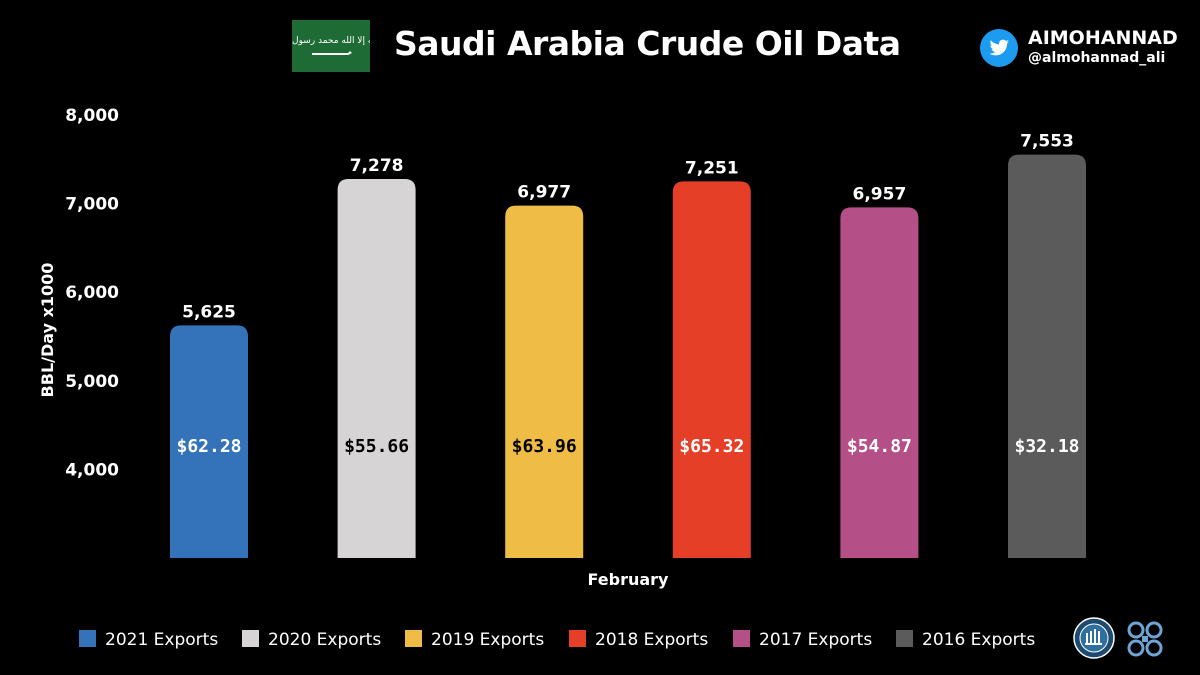  Describe the element at coordinates (47, 330) in the screenshot. I see `y-axis-label: BBL/Day x1000` at that location.